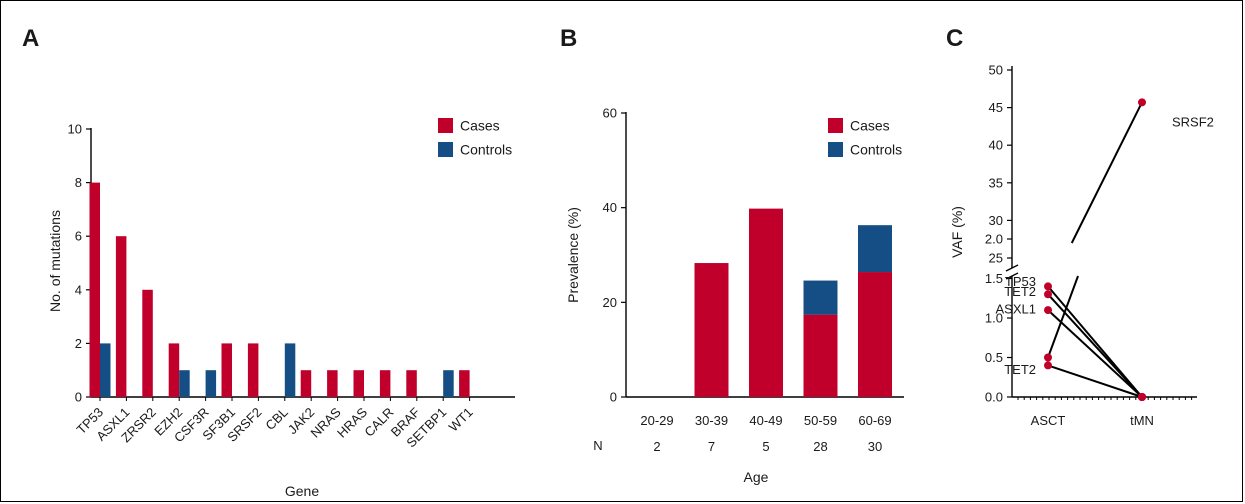 This screenshot has height=504, width=1245. What do you see at coordinates (874, 420) in the screenshot?
I see `x-tick-label-b: 60-69` at bounding box center [874, 420].